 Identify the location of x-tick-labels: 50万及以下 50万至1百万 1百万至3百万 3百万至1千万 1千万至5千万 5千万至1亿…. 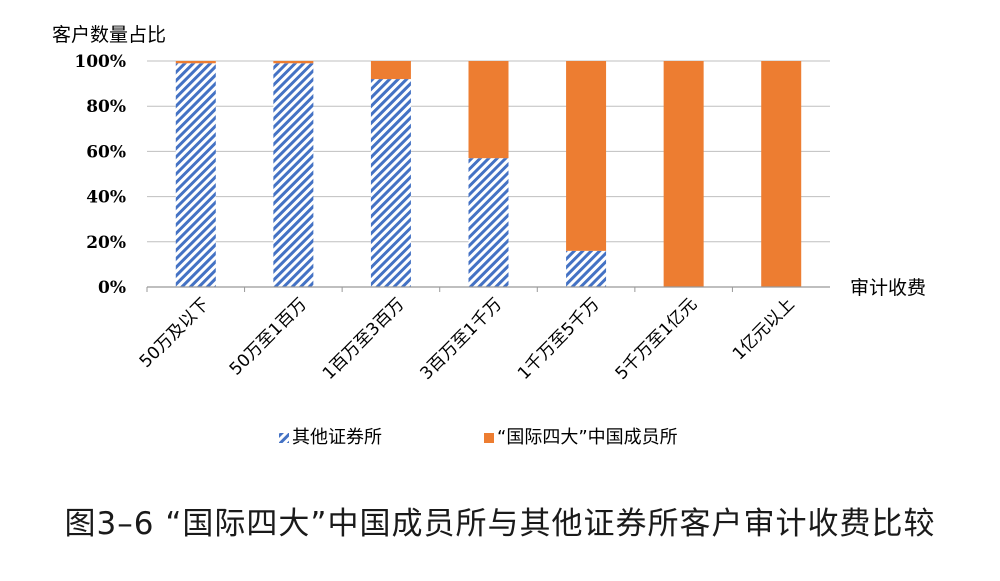
(467, 339).